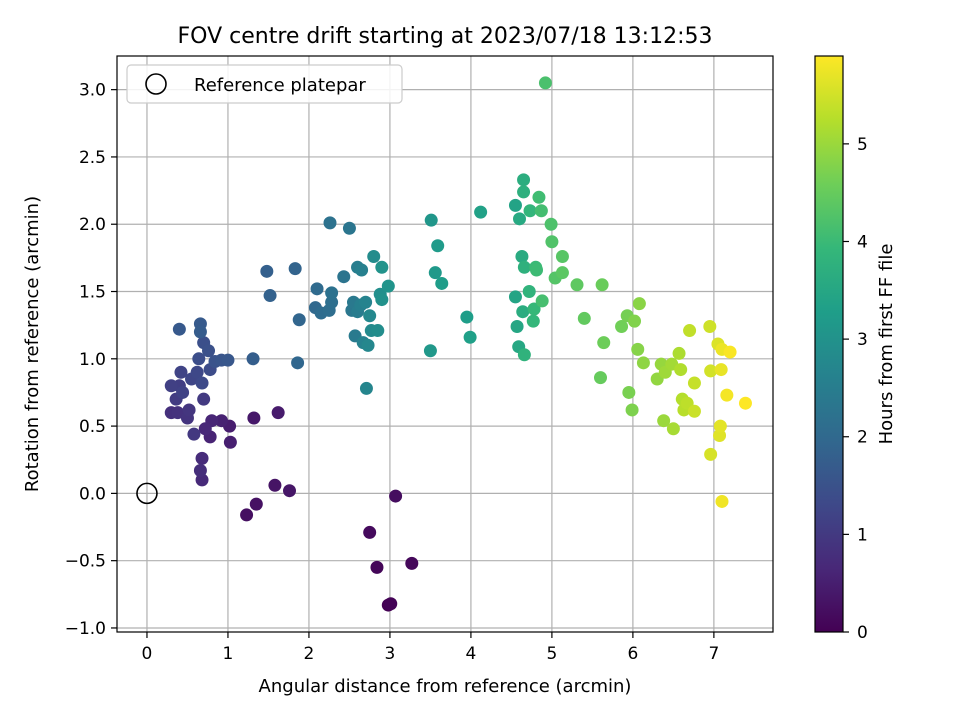 The width and height of the screenshot is (960, 720). I want to click on y-tick-label: 0.5, so click(92, 427).